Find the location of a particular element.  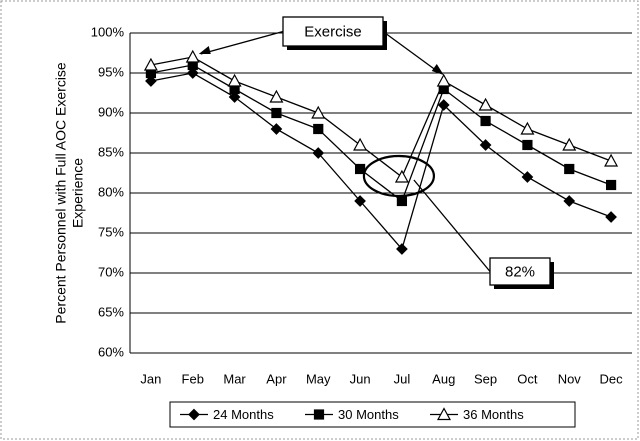

x-tick-label: Nov is located at coordinates (570, 378).